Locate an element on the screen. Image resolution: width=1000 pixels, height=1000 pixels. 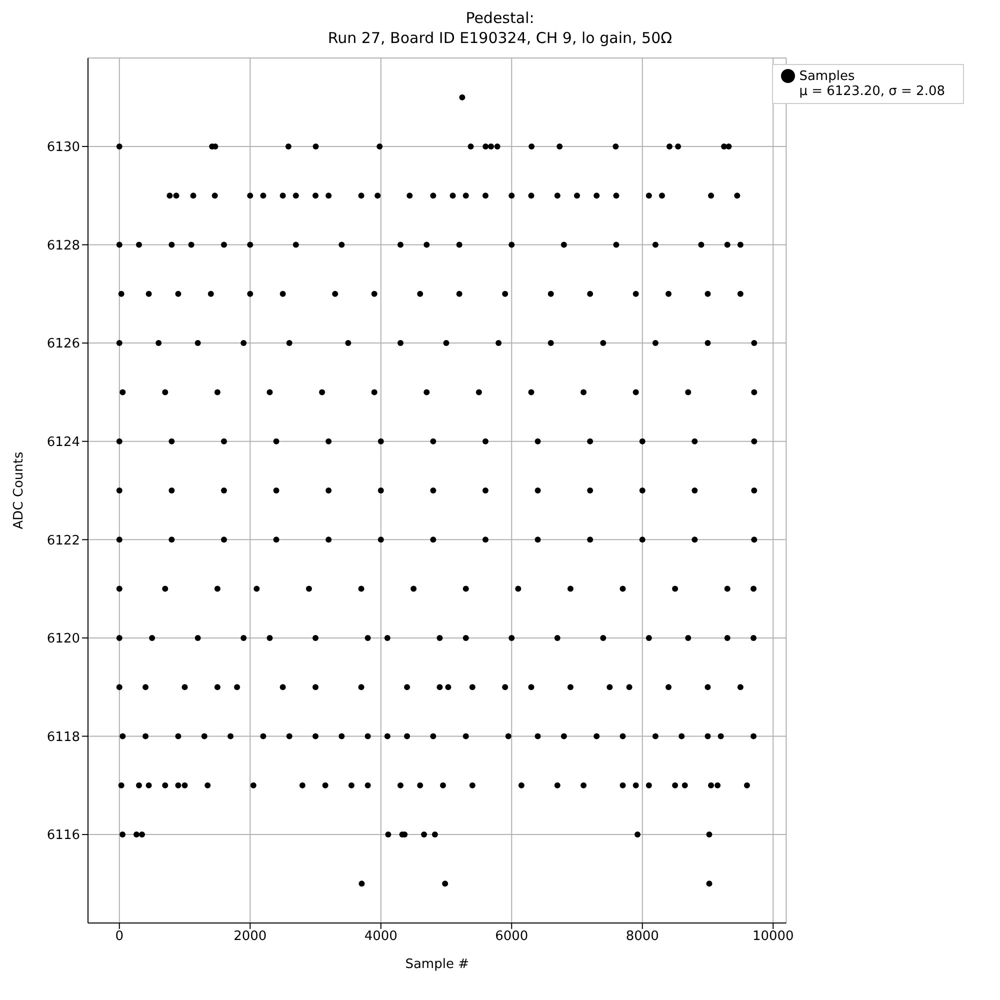
y-tick-label: 6126 is located at coordinates (63, 344).